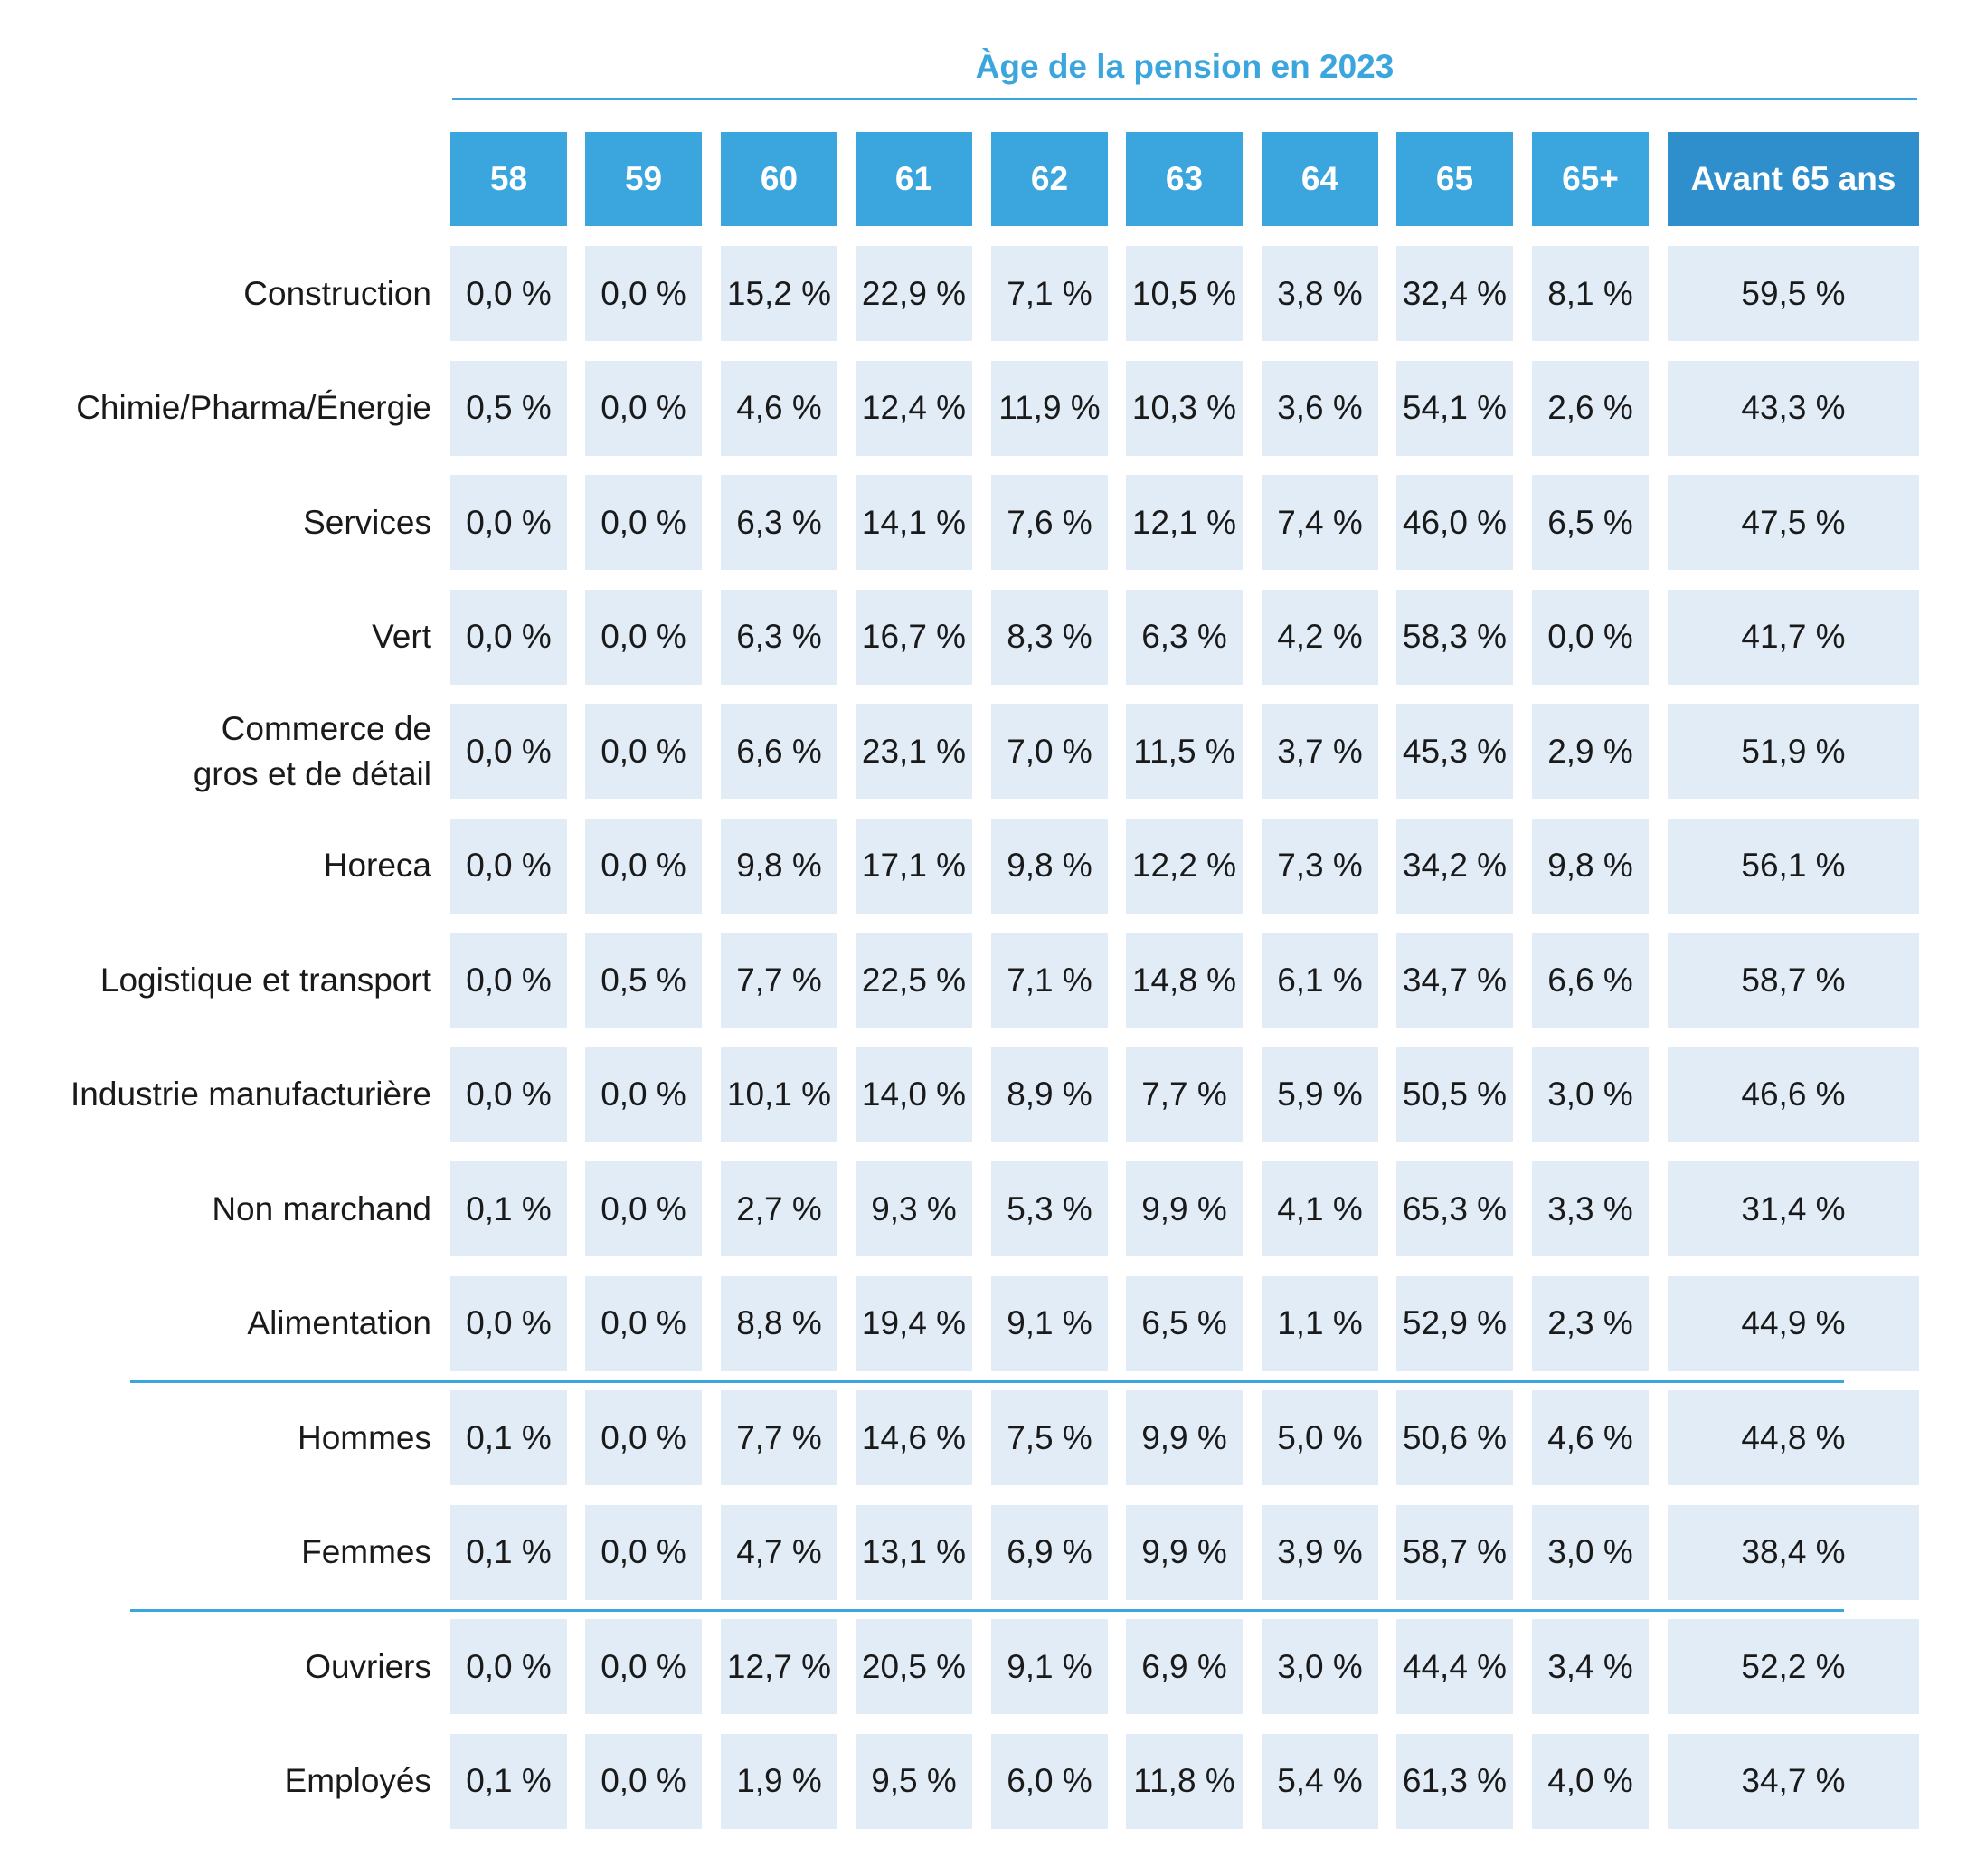 Image resolution: width=1967 pixels, height=1876 pixels. What do you see at coordinates (1454, 1437) in the screenshot?
I see `table-cell: 50,6 %` at bounding box center [1454, 1437].